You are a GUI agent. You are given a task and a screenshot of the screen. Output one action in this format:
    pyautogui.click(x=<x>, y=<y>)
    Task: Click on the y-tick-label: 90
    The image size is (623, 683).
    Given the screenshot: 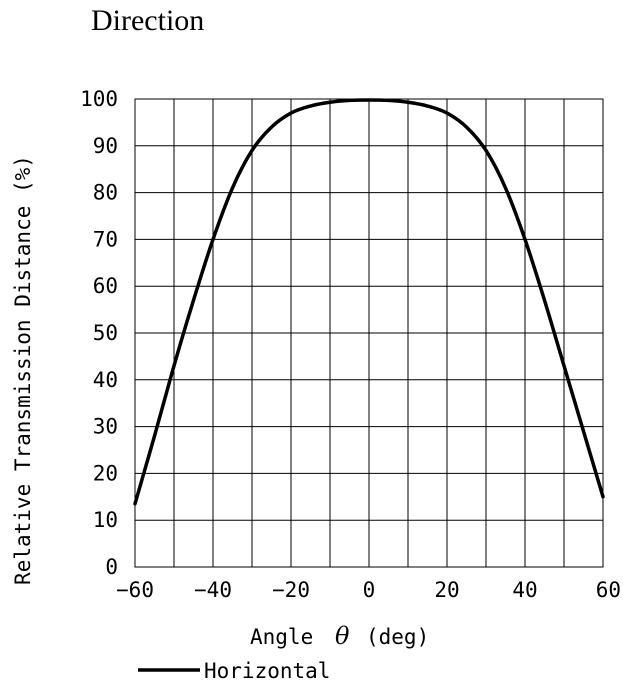 What is the action you would take?
    pyautogui.click(x=105, y=146)
    